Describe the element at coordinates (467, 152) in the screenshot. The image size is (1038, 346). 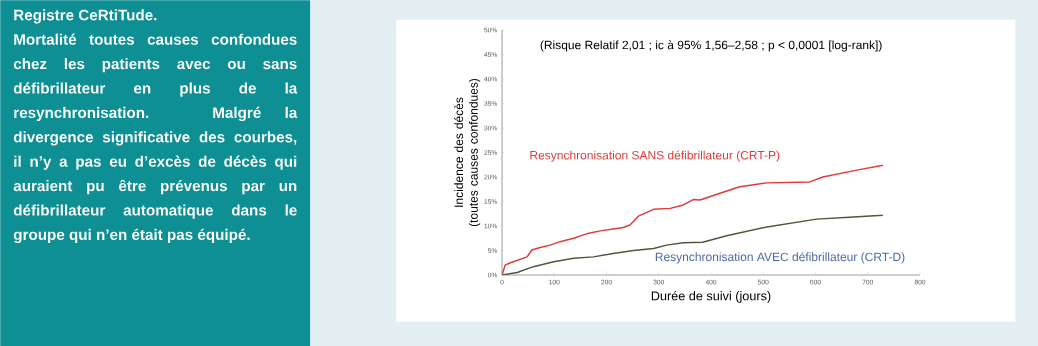
I see `y-axis-title: Incidence des décès (toutes causes confondues)` at that location.